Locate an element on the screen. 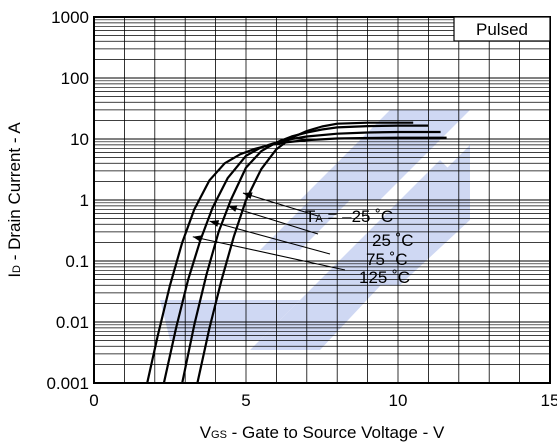  series-label-prefix: T is located at coordinates (310, 216).